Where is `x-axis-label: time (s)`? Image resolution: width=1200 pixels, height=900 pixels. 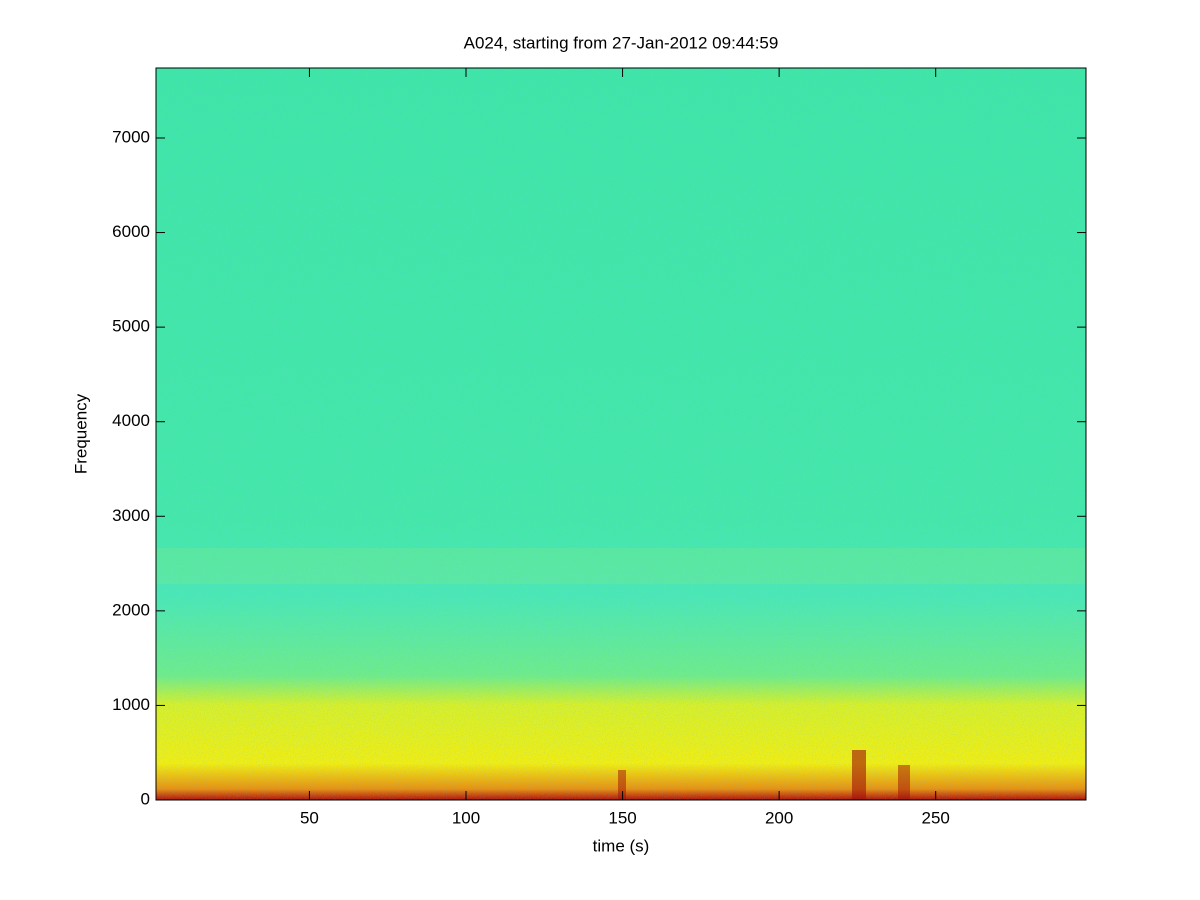
x-axis-label: time (s) is located at coordinates (621, 845).